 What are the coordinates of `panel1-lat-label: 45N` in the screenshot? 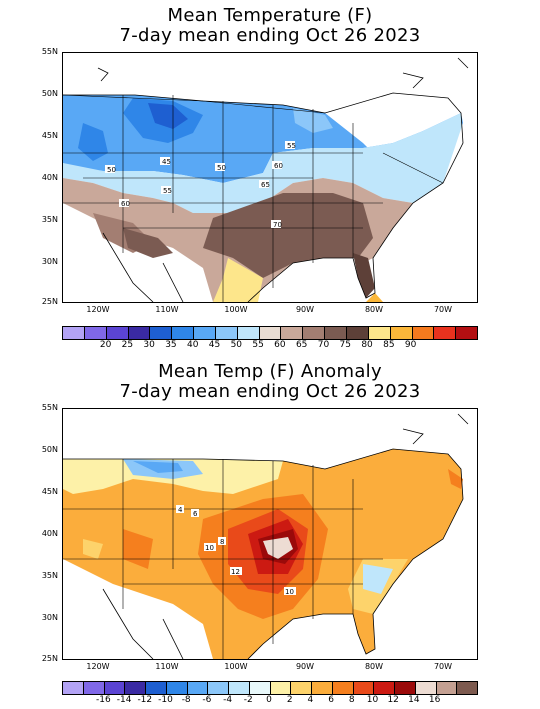 It's located at (49, 135).